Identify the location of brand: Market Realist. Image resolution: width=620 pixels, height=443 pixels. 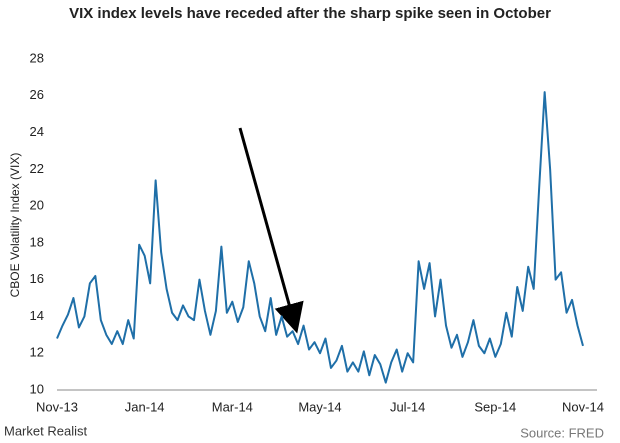
(45, 430).